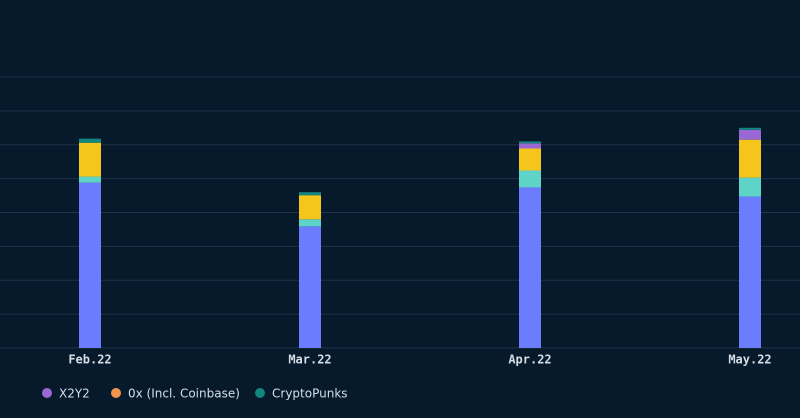  What do you see at coordinates (184, 394) in the screenshot?
I see `legend-label: 0x (Incl. Coinbase)` at bounding box center [184, 394].